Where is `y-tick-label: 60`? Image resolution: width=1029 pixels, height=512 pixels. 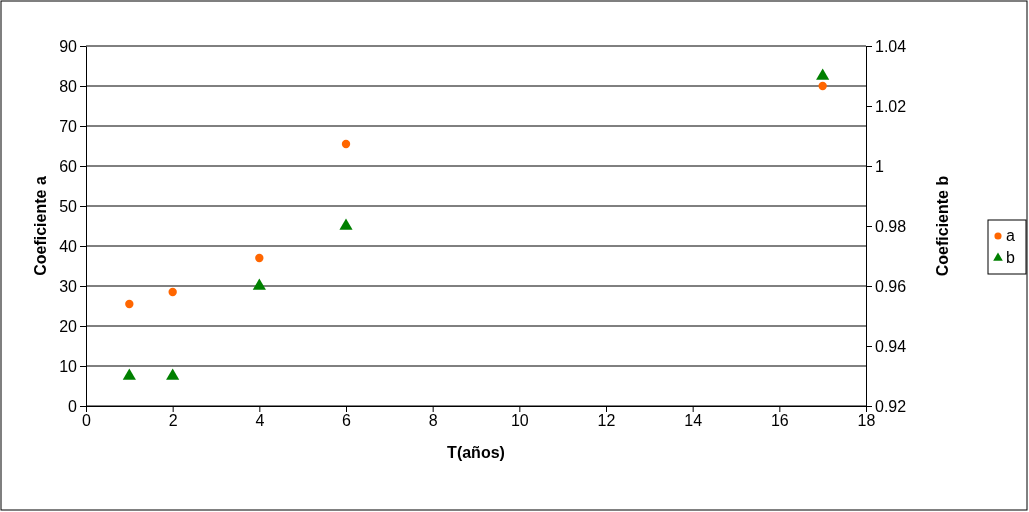 y-tick-label: 60 is located at coordinates (68, 166).